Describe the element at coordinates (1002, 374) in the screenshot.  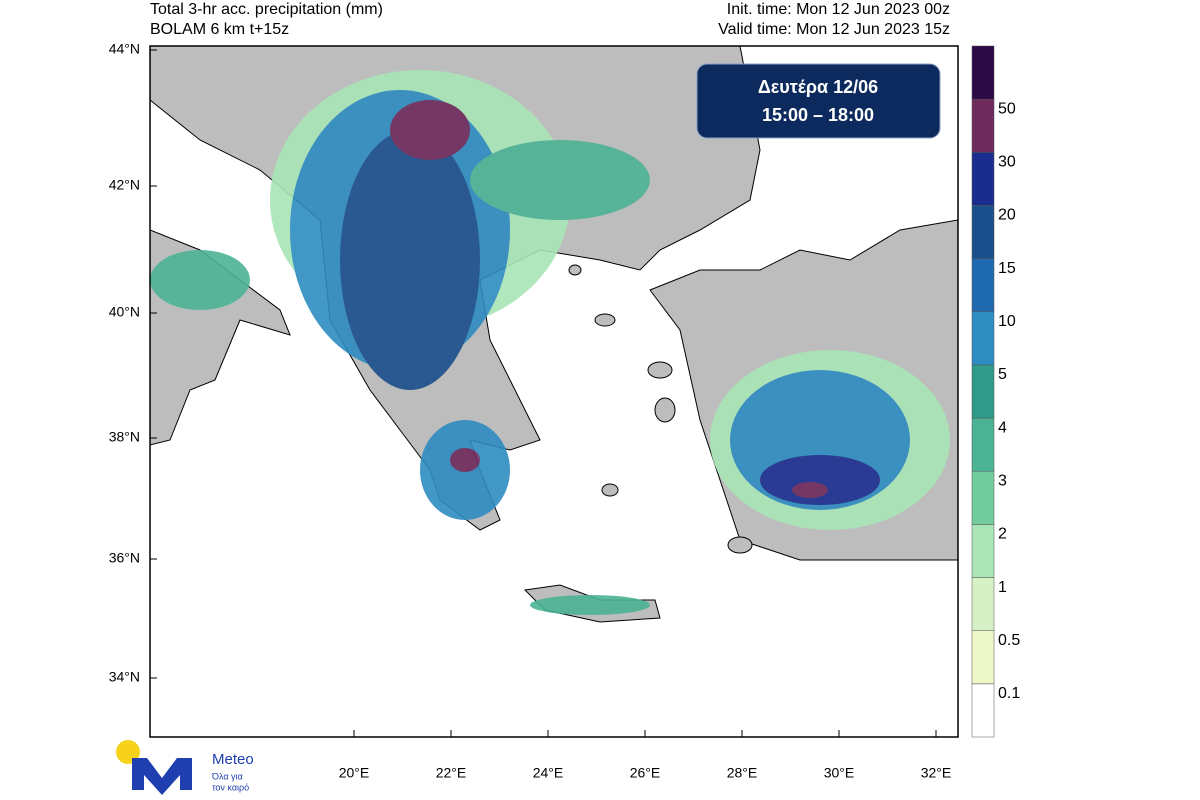
I see `colorbar-label: 5` at that location.